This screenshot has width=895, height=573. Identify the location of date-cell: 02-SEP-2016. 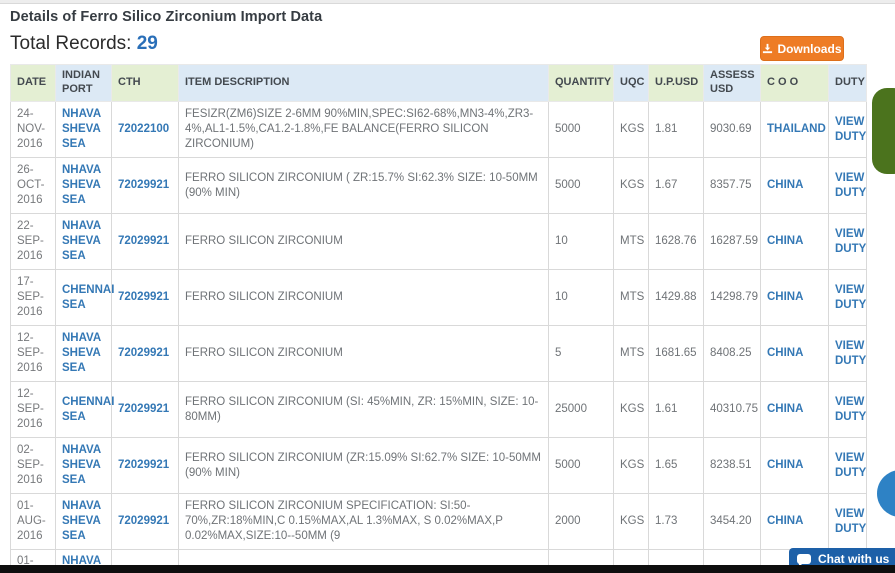
(33, 465).